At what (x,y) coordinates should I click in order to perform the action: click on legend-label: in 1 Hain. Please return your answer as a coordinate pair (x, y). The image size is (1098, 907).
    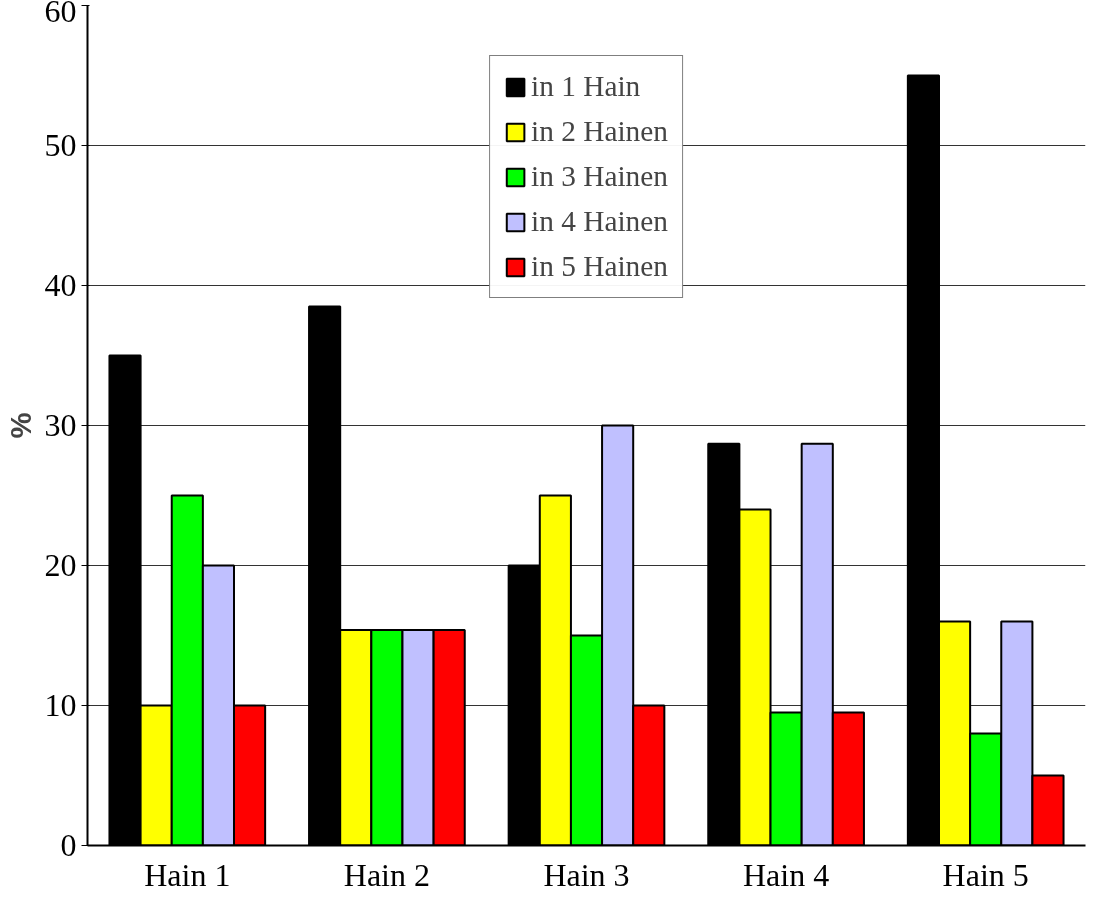
    Looking at the image, I should click on (586, 86).